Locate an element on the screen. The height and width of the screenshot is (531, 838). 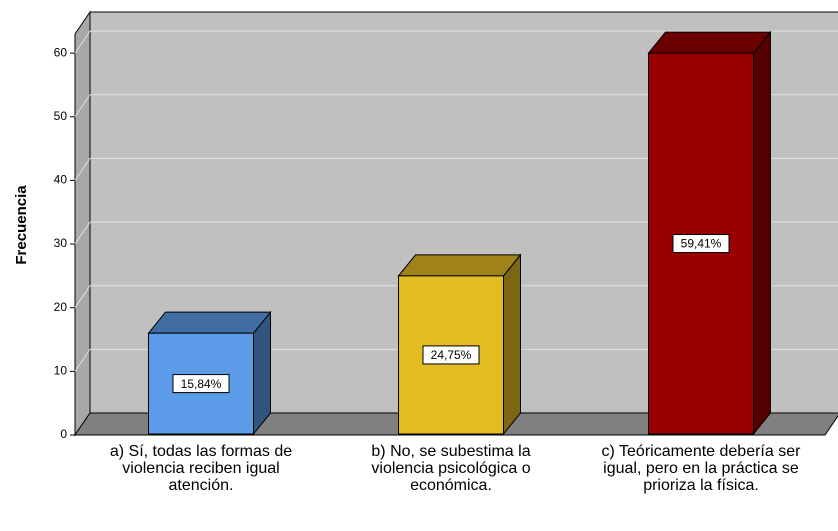
y-tick-label: 50 is located at coordinates (61, 116).